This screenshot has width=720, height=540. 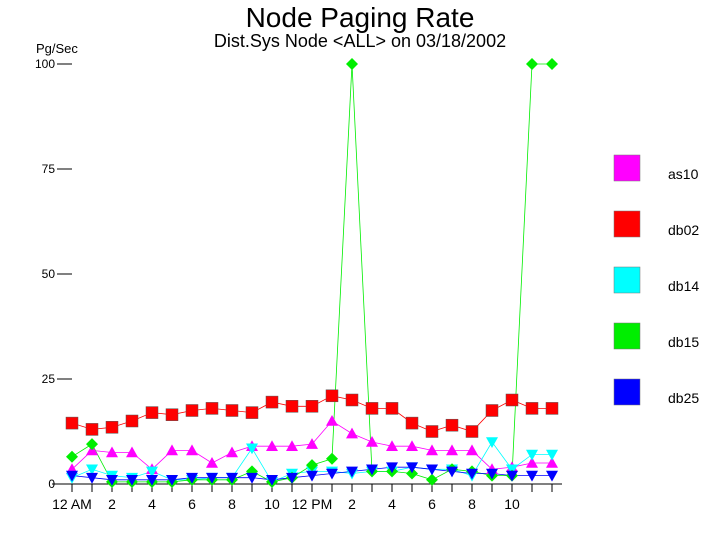 I want to click on legend-swatch-as10, so click(x=627, y=168).